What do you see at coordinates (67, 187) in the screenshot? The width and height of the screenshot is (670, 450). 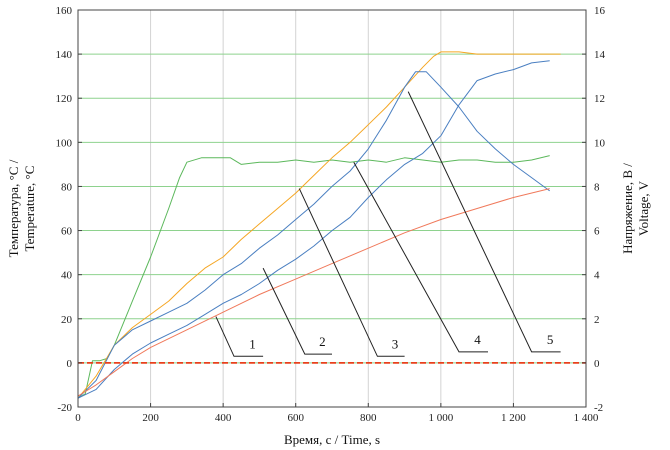 I see `y-left-tick-label-5: 80` at bounding box center [67, 187].